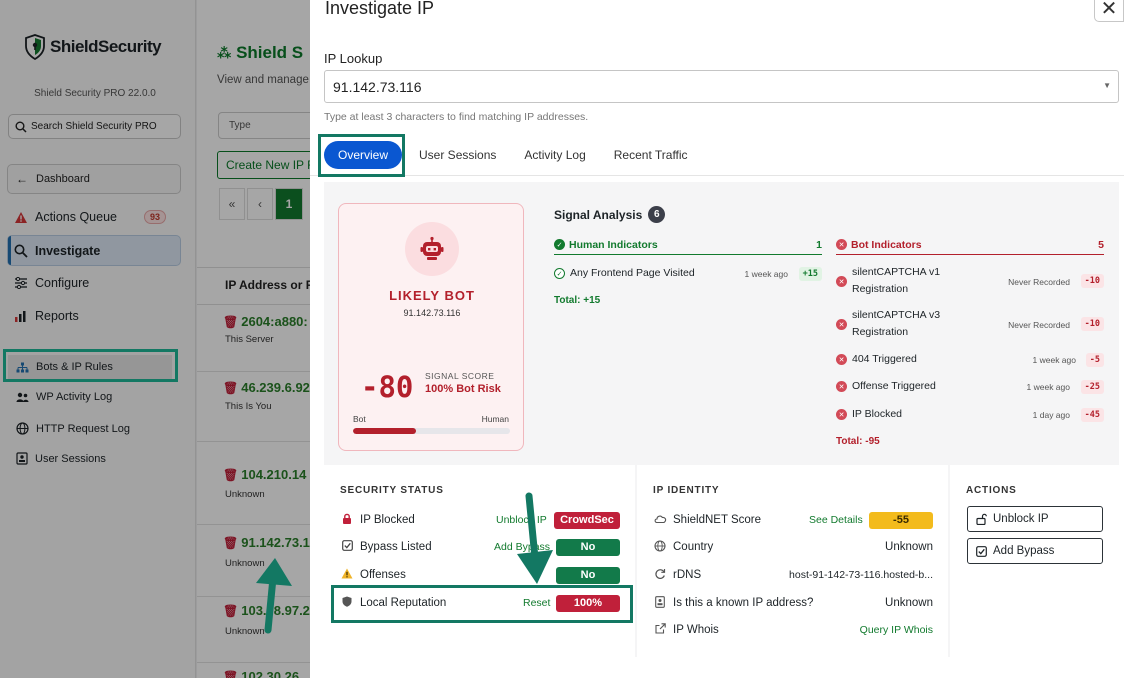  What do you see at coordinates (46, 316) in the screenshot?
I see `sidebar-item-reports: Reports` at bounding box center [46, 316].